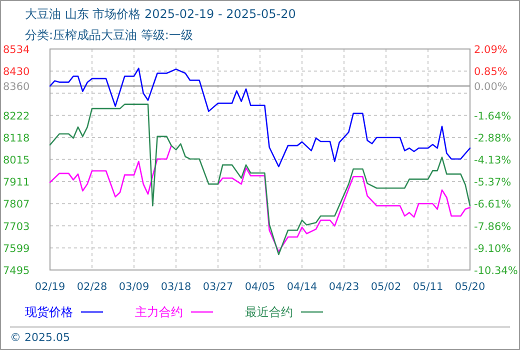  What do you see at coordinates (493, 116) in the screenshot?
I see `y2-tick-label: -1.64%` at bounding box center [493, 116].